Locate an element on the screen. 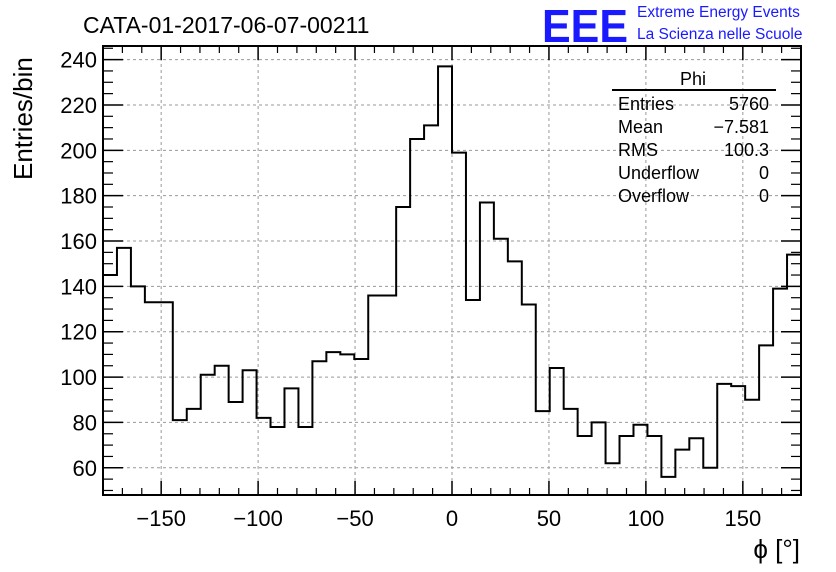 This screenshot has width=836, height=572. y-tick-label: 180 is located at coordinates (78, 196).